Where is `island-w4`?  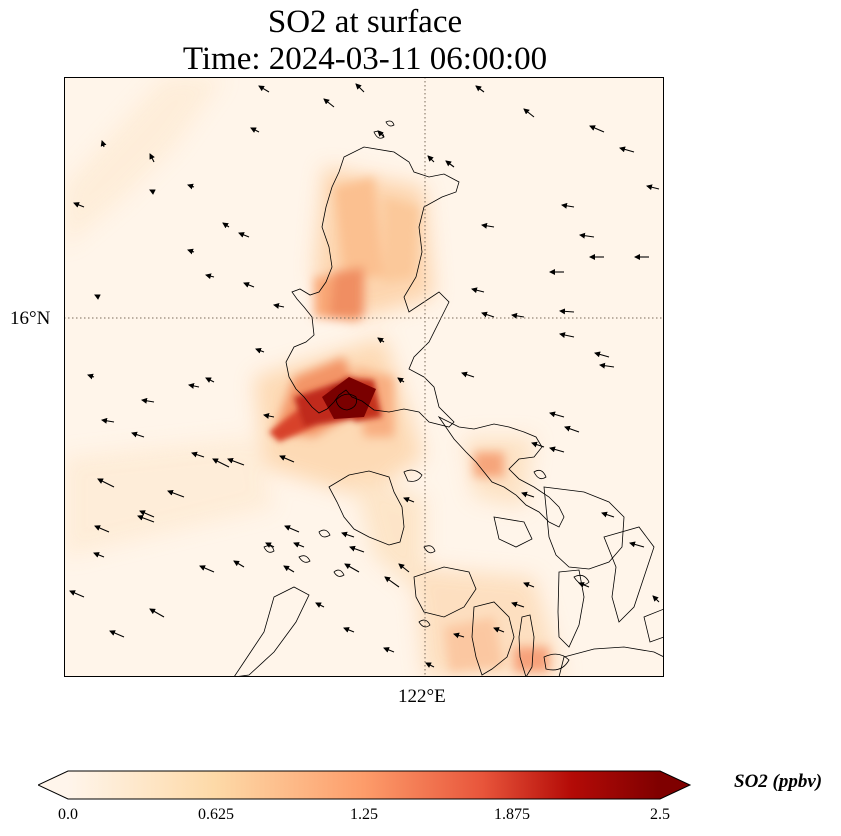
island-w4 is located at coordinates (324, 533).